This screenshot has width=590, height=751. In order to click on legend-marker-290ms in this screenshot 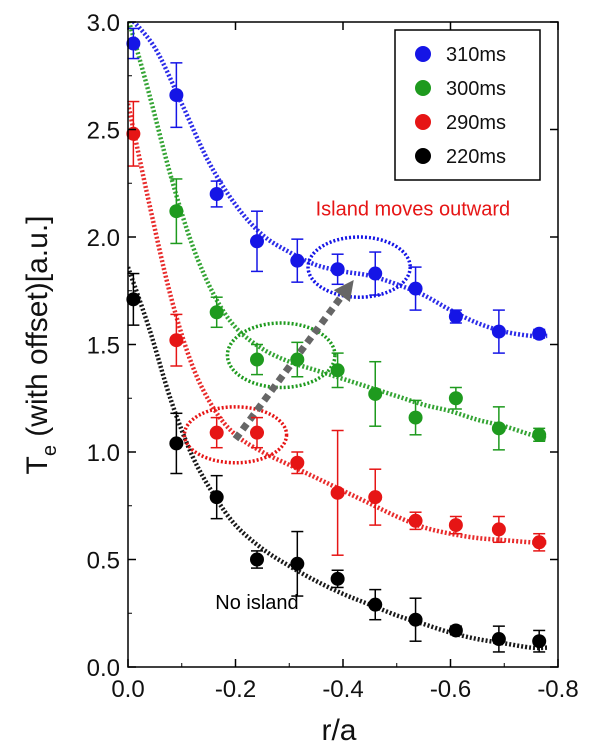, I will do `click(423, 122)`.